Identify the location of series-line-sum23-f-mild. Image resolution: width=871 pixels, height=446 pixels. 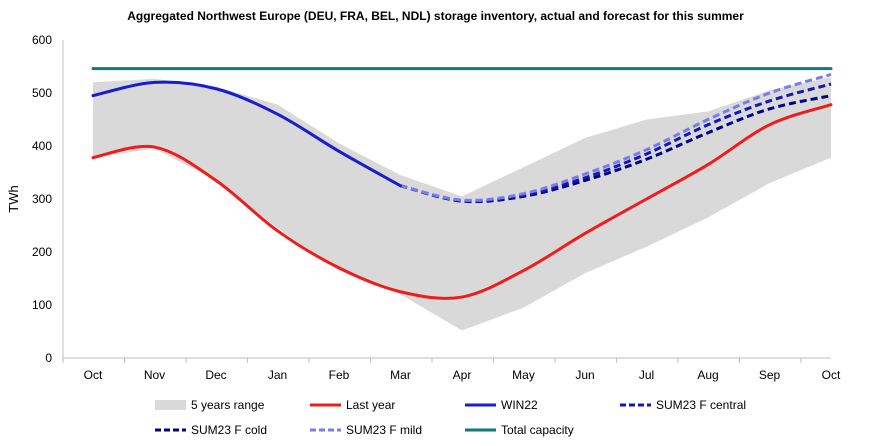
(616, 137).